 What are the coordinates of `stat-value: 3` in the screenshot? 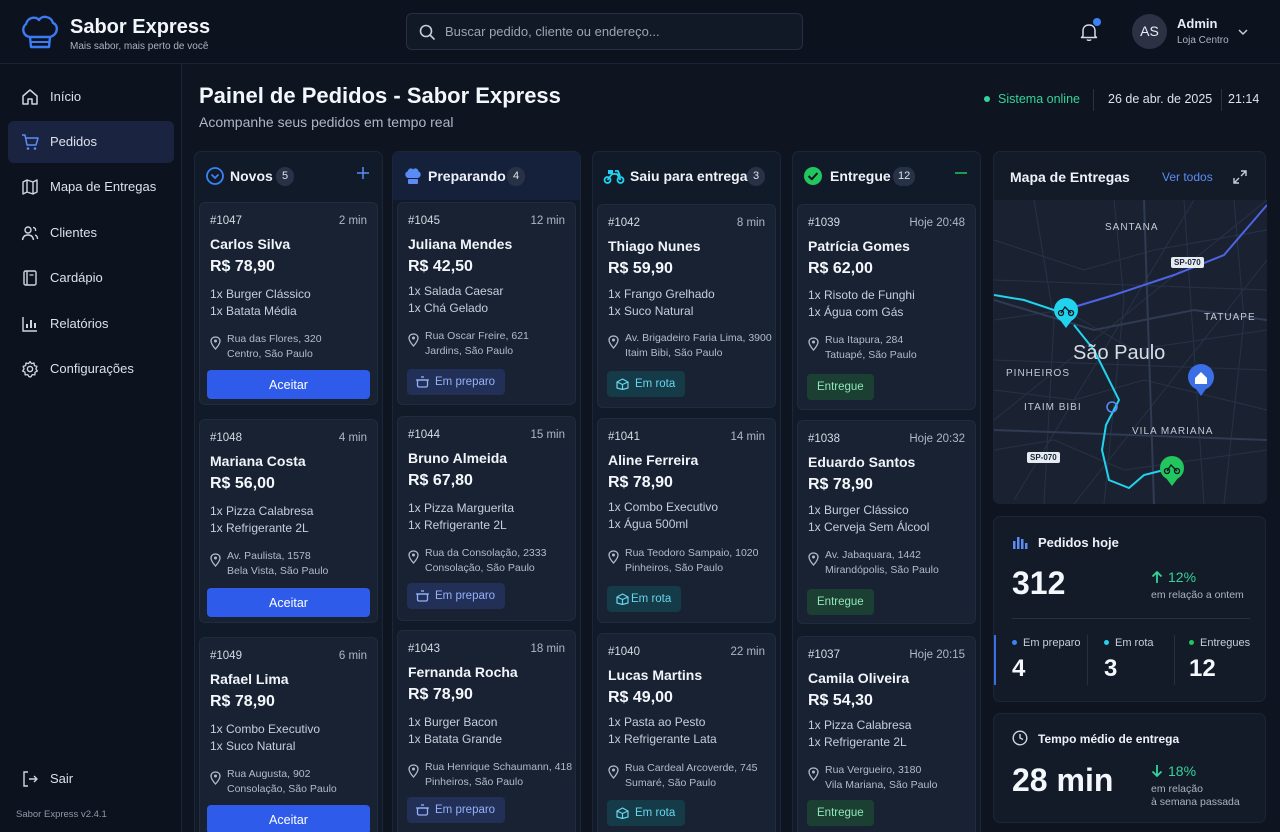 It's located at (1111, 668).